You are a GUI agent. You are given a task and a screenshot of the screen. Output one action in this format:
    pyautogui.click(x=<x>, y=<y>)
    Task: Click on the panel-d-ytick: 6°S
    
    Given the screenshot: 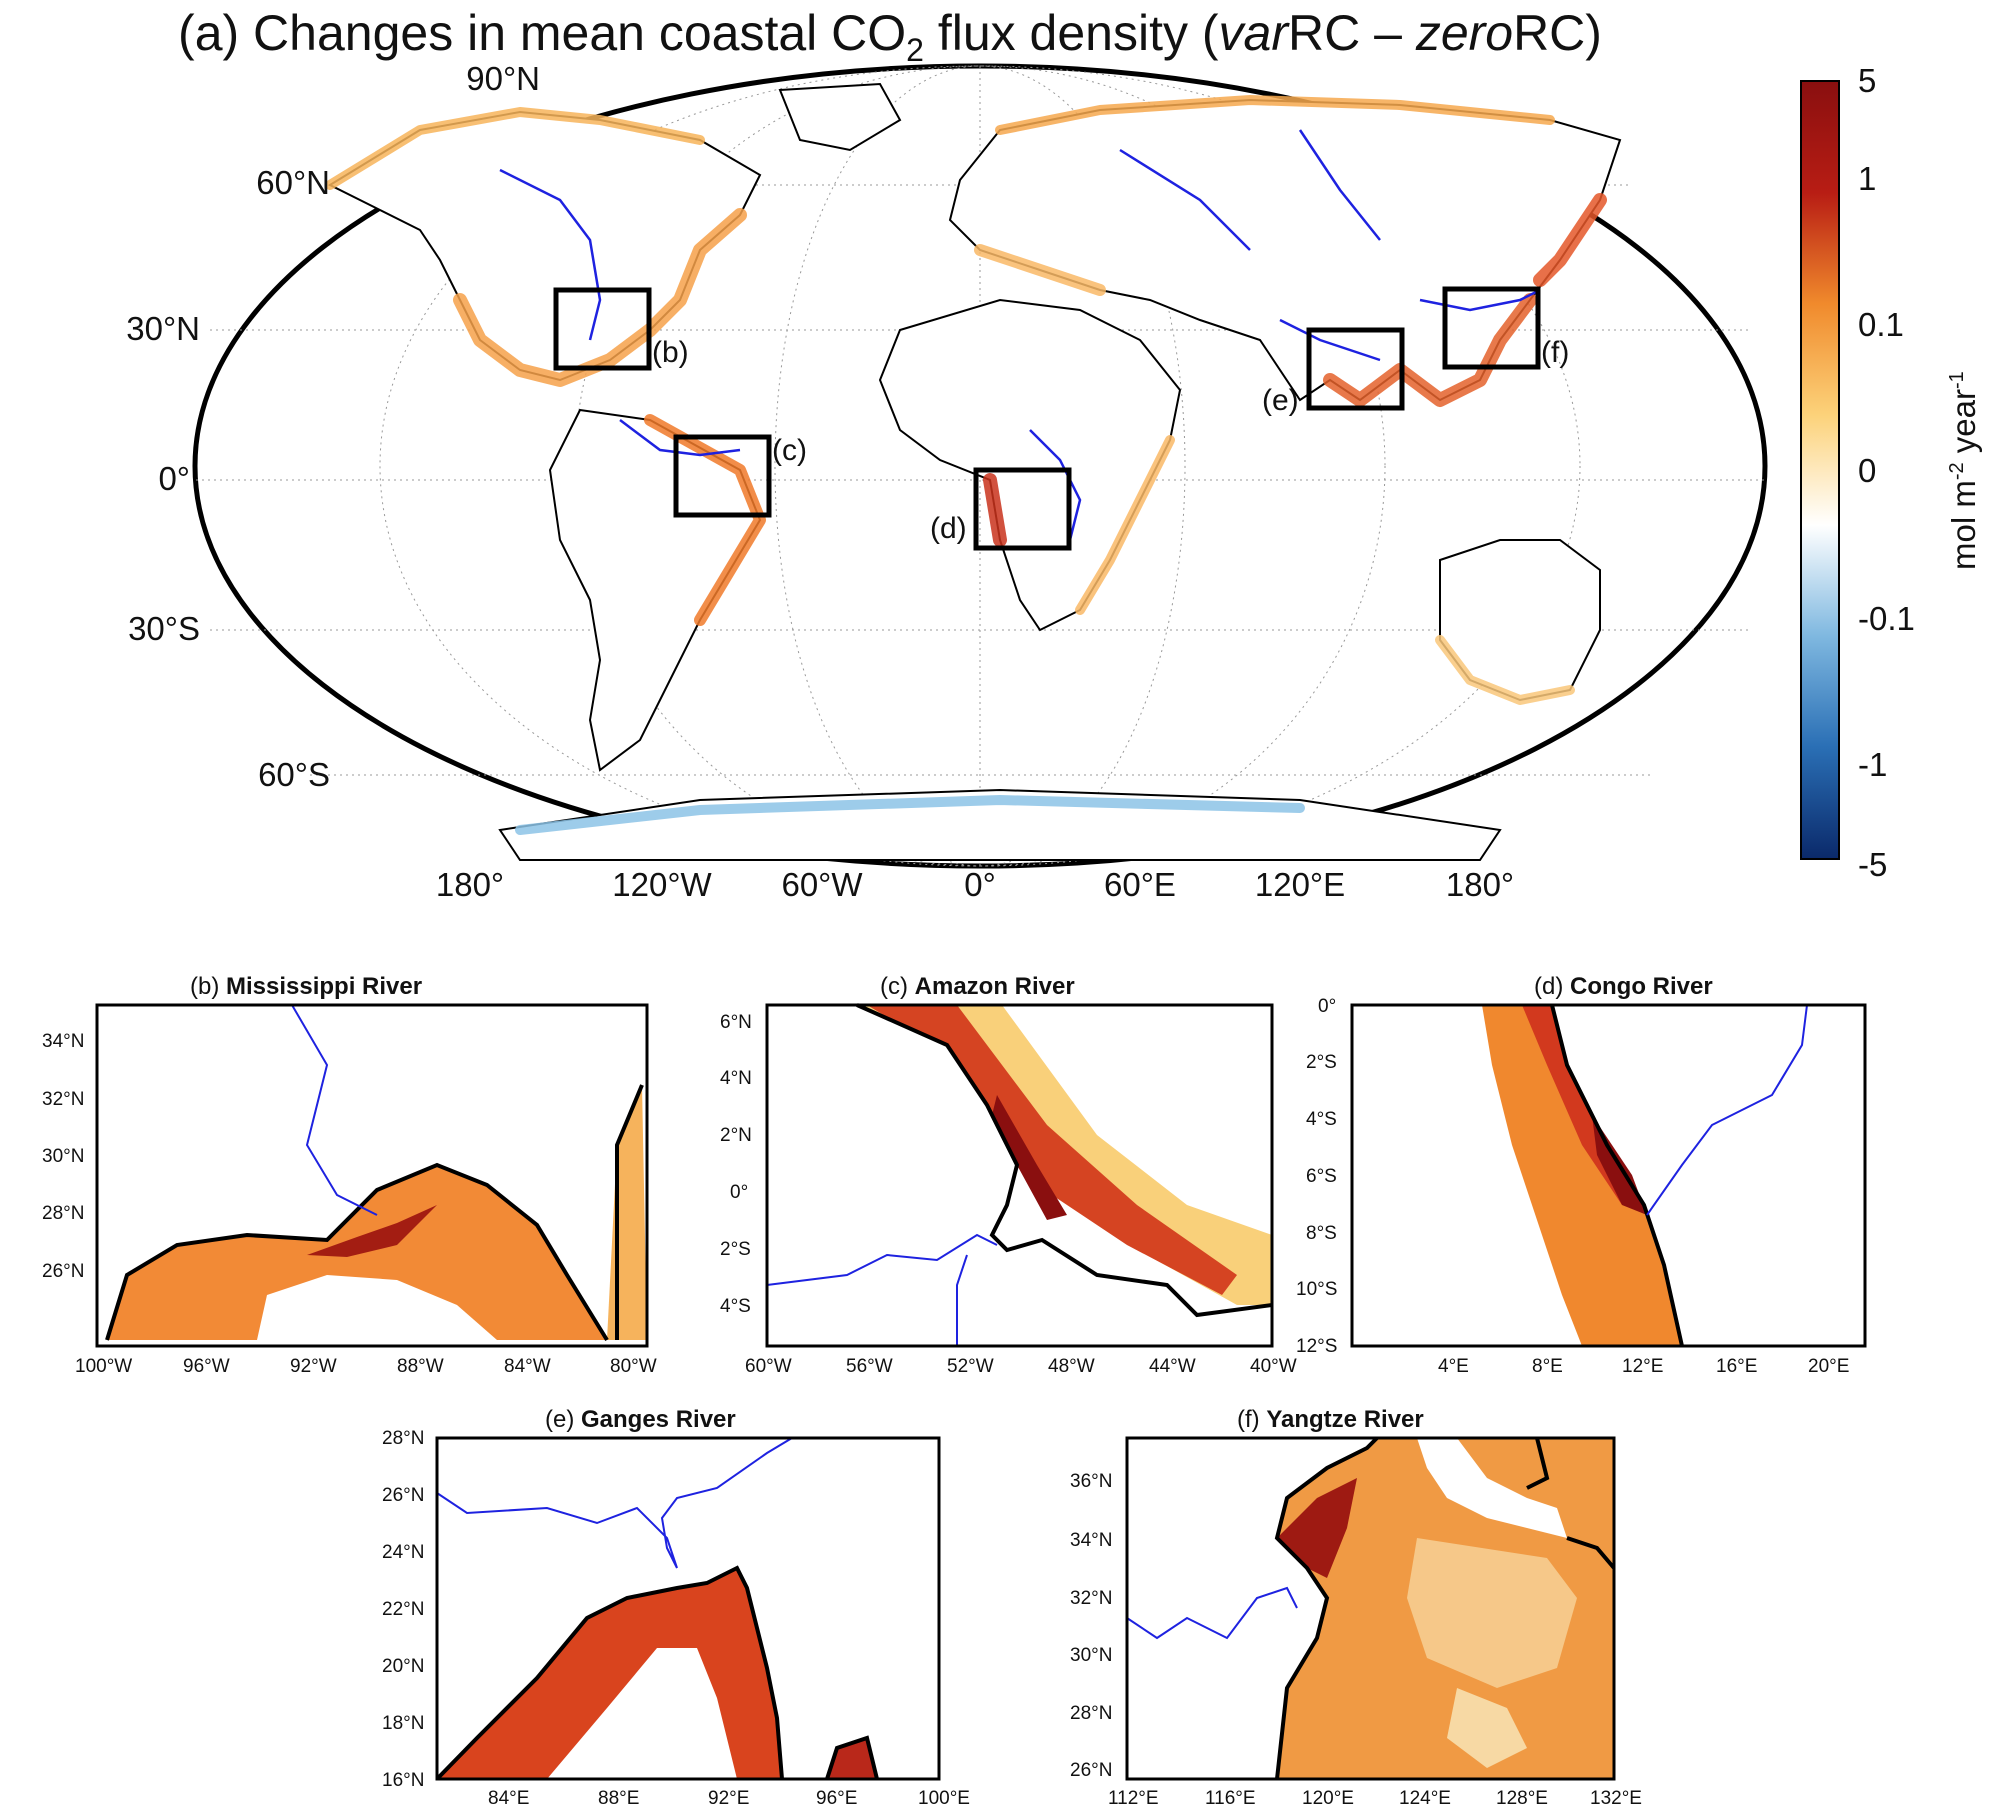 What is the action you would take?
    pyautogui.click(x=1321, y=1176)
    